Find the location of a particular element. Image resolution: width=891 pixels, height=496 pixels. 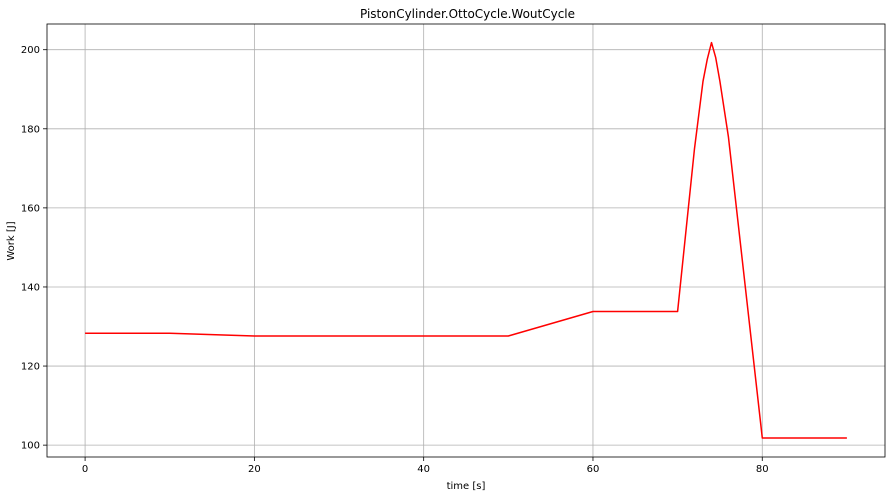

y-tick-label: 120 is located at coordinates (30, 367).